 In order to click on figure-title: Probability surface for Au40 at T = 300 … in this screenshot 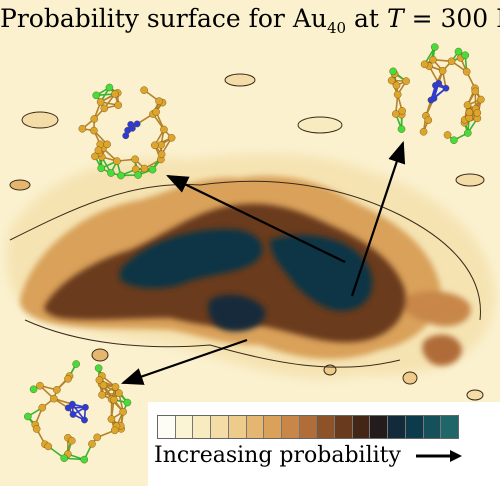, I will do `click(250, 20)`.